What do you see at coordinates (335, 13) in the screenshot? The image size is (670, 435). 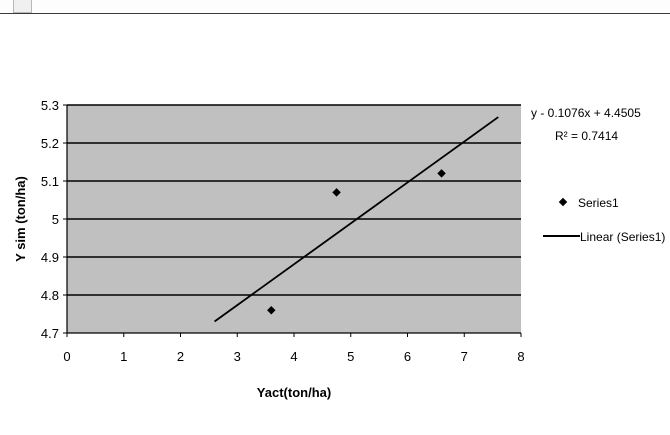 I see `top-divider` at bounding box center [335, 13].